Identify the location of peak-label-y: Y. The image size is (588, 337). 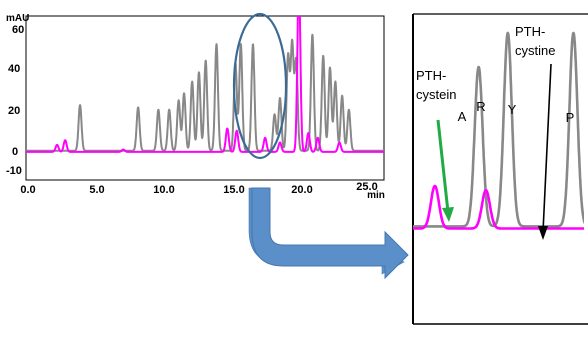
(512, 109).